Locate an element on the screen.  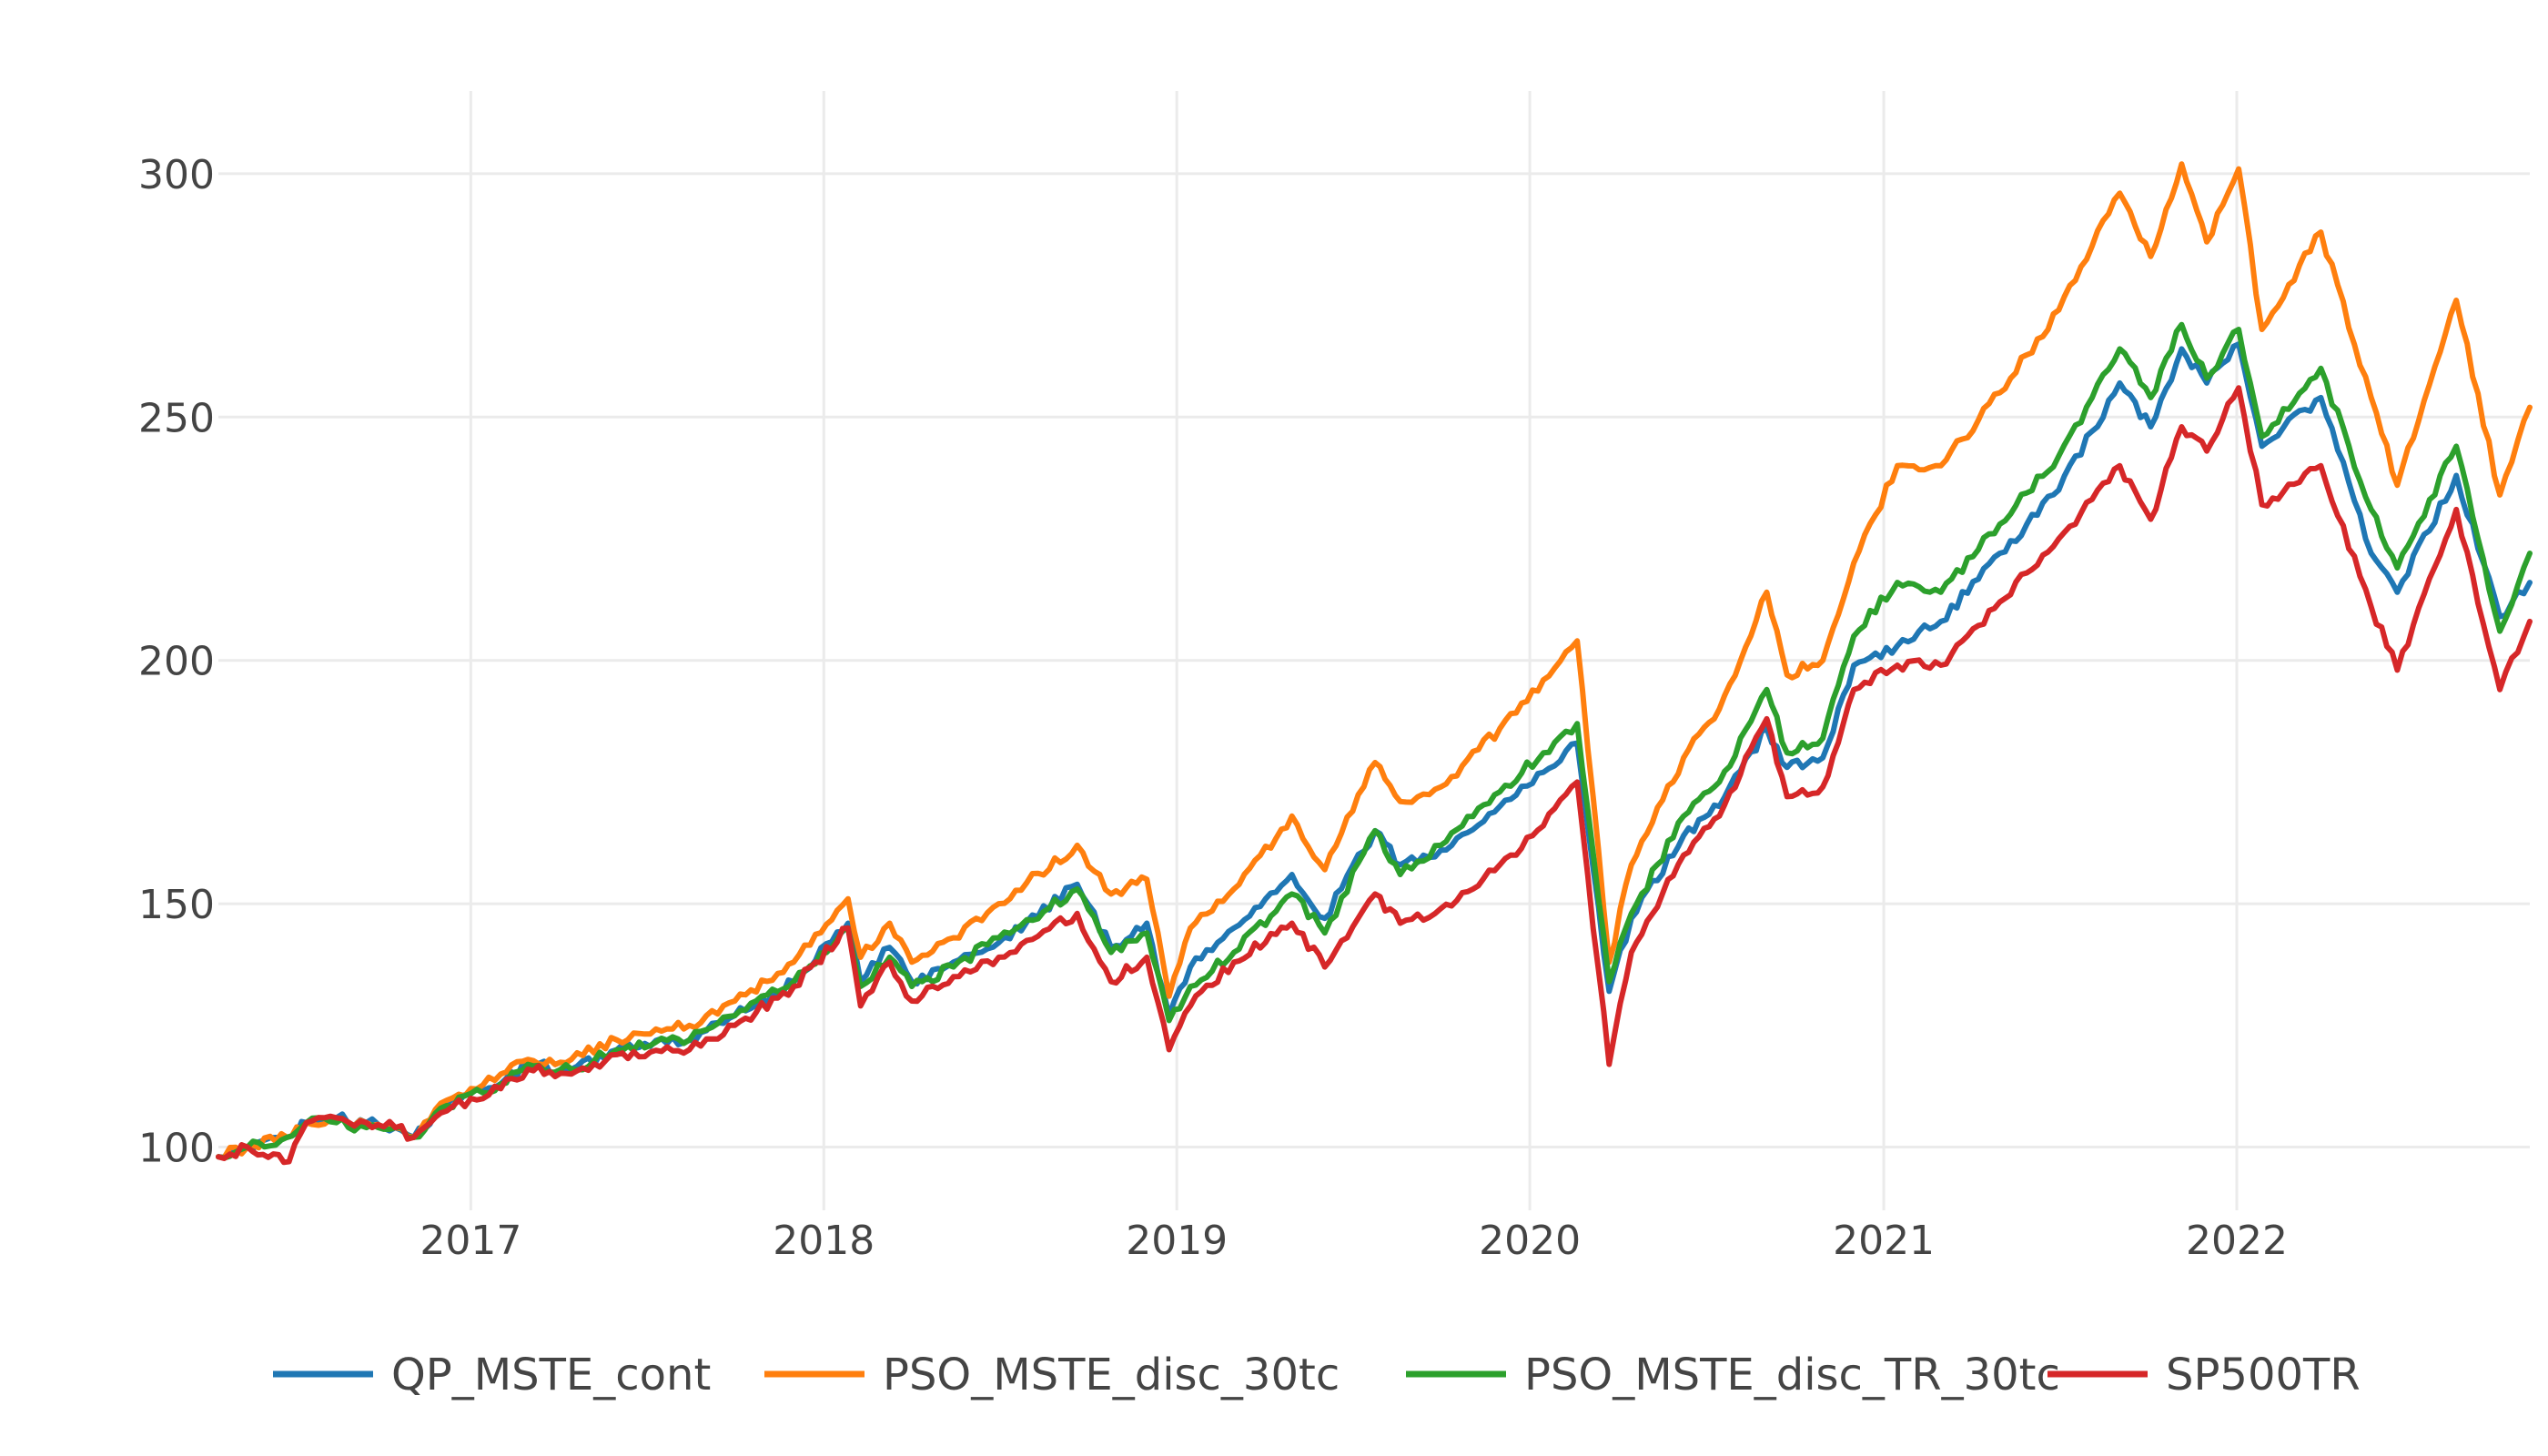
x-tick-label: 2018 is located at coordinates (824, 1241).